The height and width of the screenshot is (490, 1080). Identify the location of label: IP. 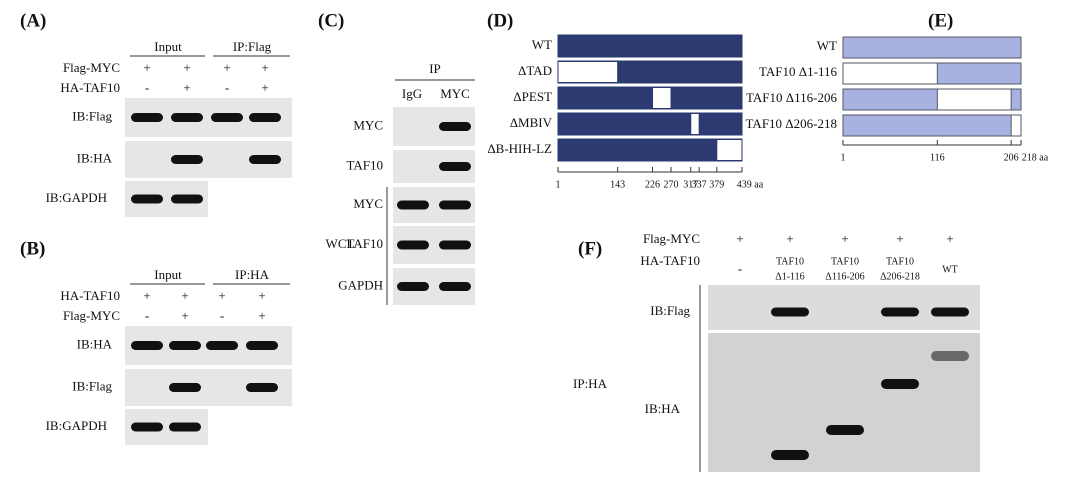
(435, 68).